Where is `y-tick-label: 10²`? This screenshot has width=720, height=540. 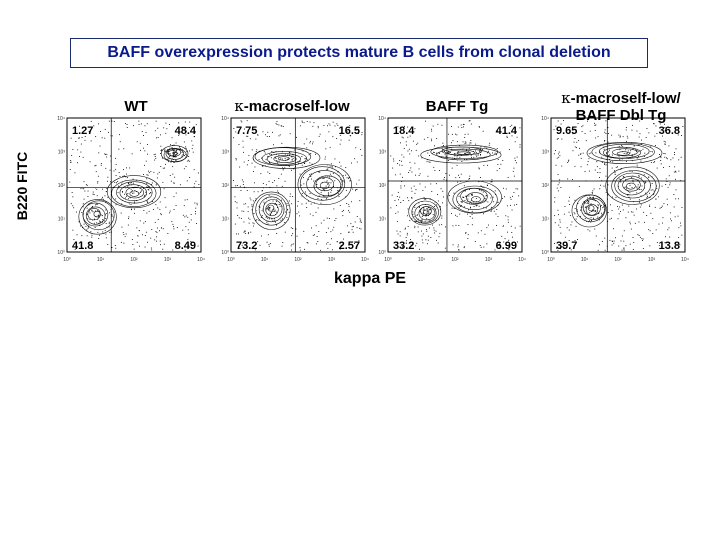 y-tick-label: 10² is located at coordinates (546, 186).